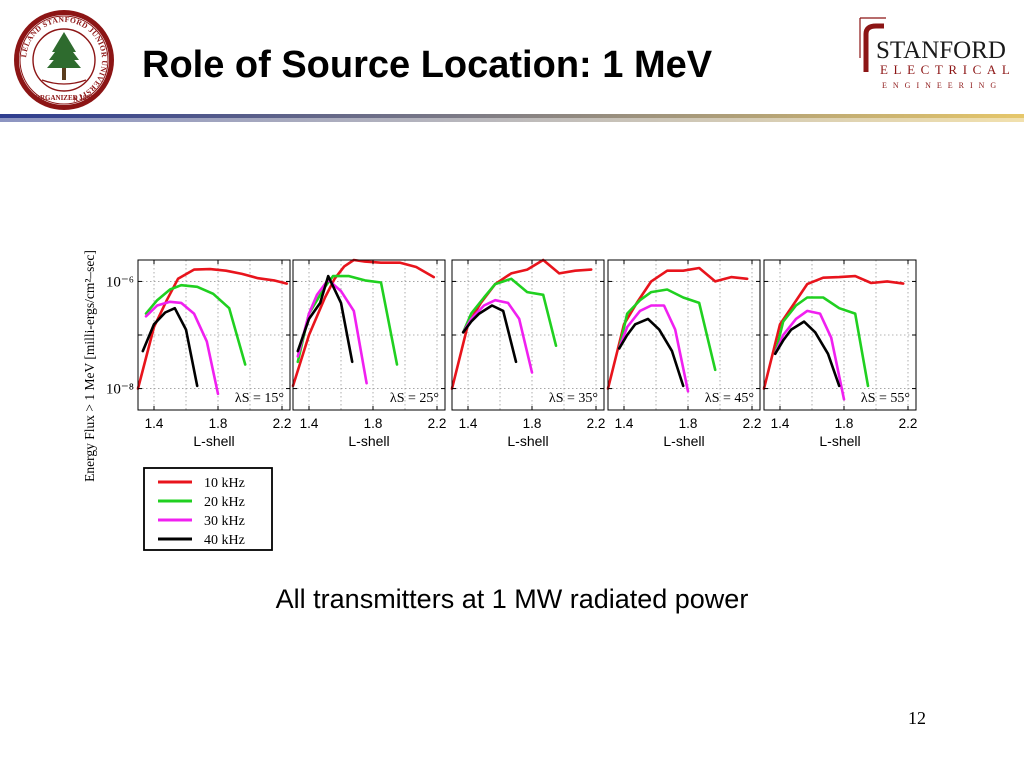 This screenshot has width=1024, height=768. I want to click on legend-label: 40 kHz, so click(224, 540).